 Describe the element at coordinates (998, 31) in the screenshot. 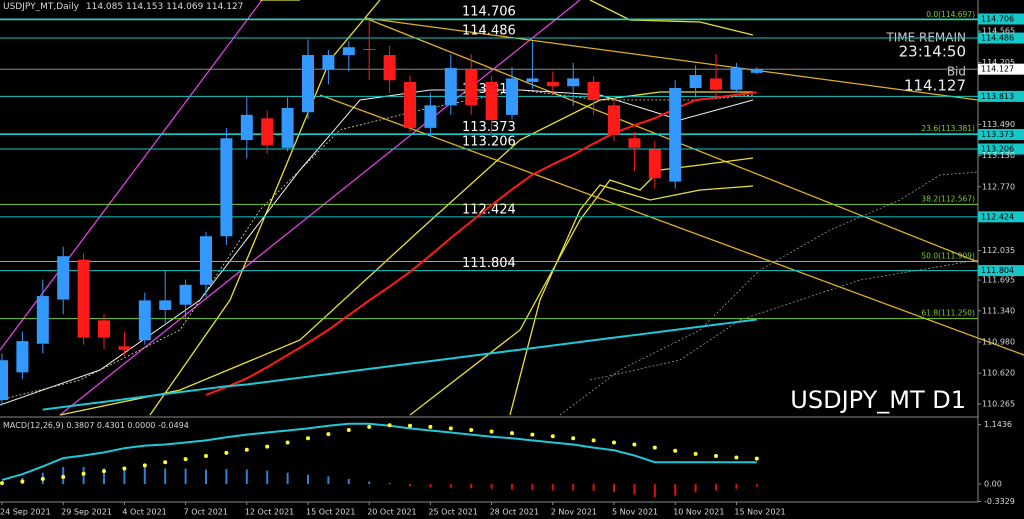

I see `y-tick-label: 114.565` at that location.